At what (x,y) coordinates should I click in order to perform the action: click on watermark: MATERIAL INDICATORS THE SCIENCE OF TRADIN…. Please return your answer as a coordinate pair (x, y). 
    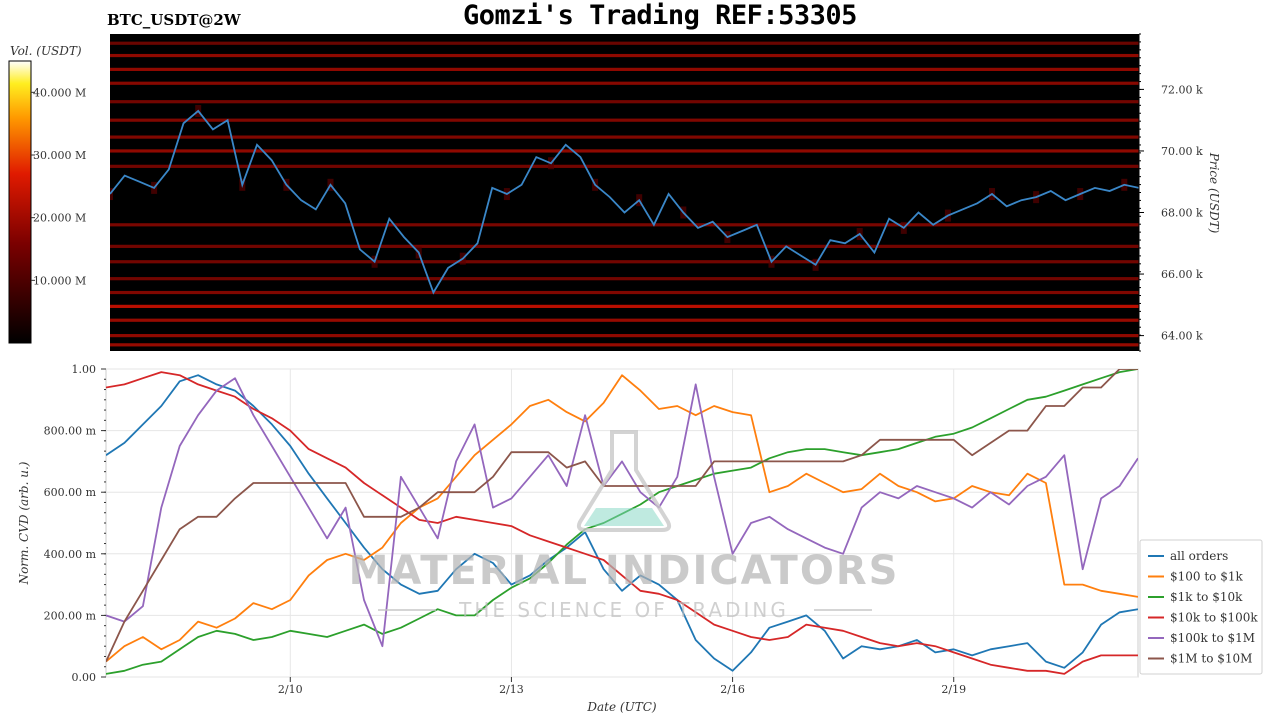
    Looking at the image, I should click on (624, 526).